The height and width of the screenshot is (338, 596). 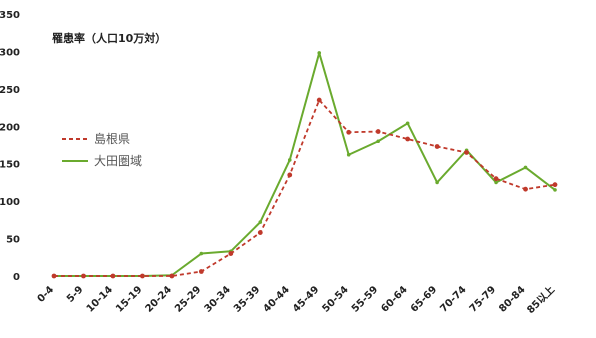 I want to click on y-tick-label: 0, so click(x=16, y=277).